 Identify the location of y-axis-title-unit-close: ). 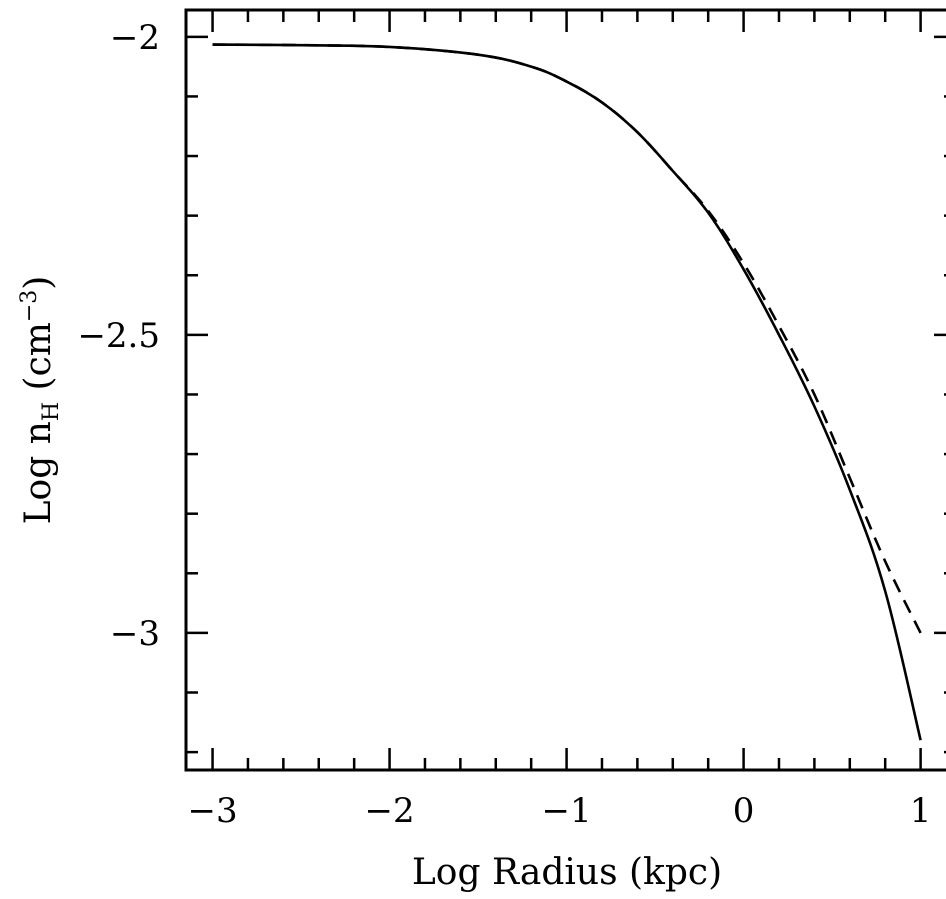
(38, 283).